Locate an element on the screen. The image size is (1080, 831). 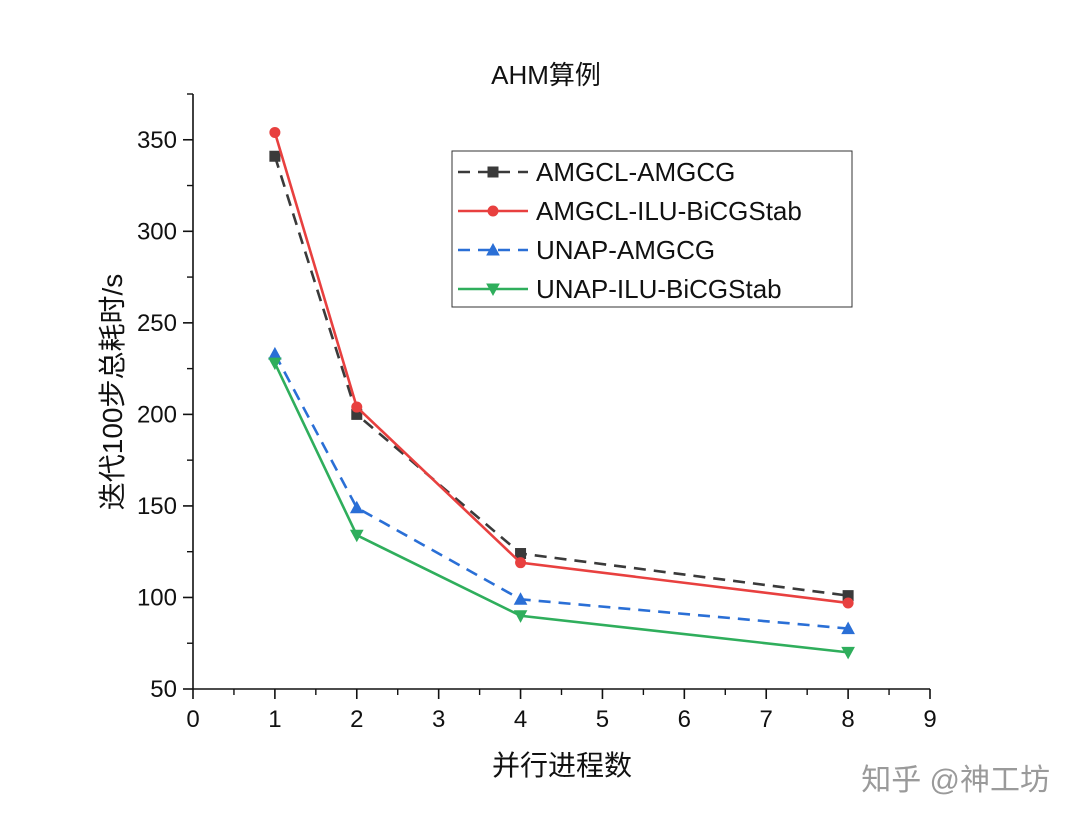
legend-label: AMGCL-ILU-BiCGStab is located at coordinates (669, 211).